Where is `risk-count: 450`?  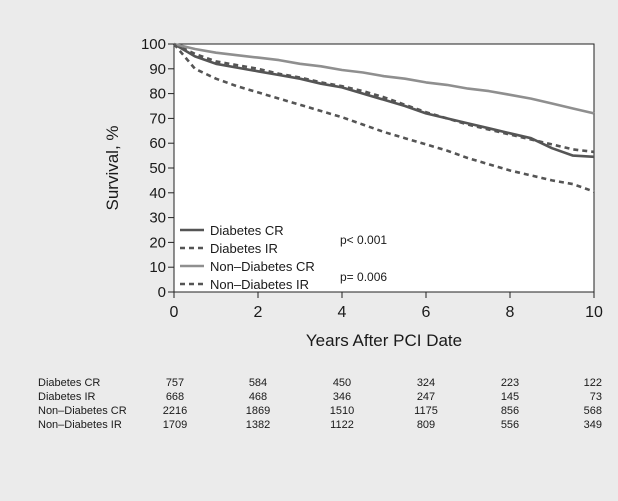
risk-count: 450 is located at coordinates (342, 383).